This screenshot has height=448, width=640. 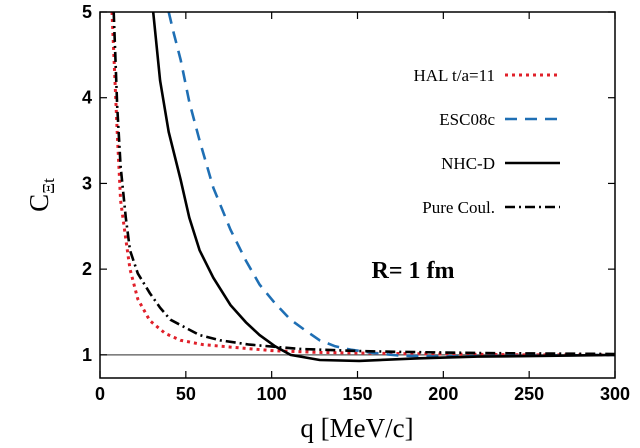 What do you see at coordinates (87, 269) in the screenshot?
I see `y-tick-label: 2` at bounding box center [87, 269].